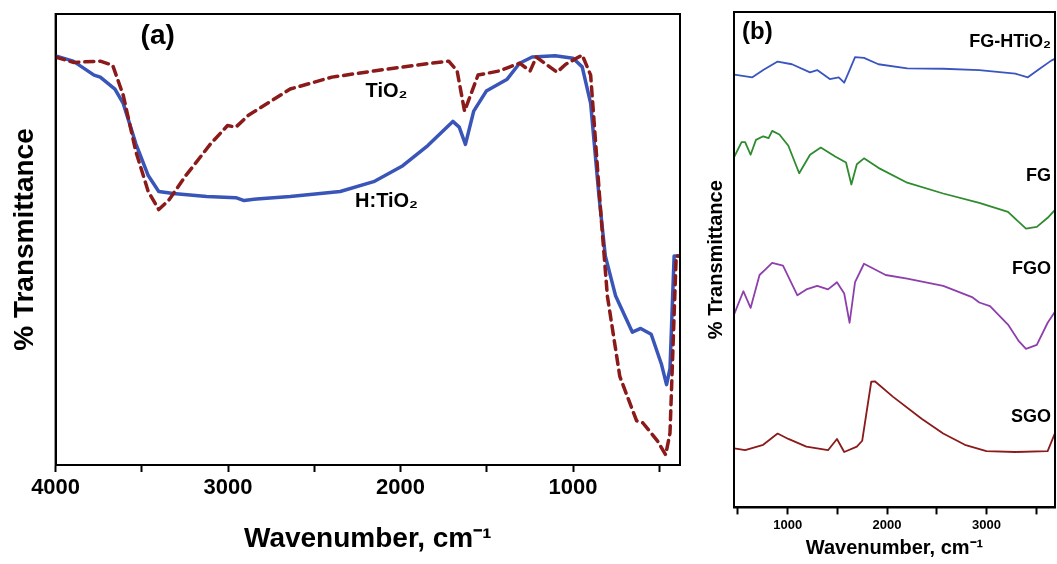  Describe the element at coordinates (1030, 415) in the screenshot. I see `series-label: SGO` at that location.